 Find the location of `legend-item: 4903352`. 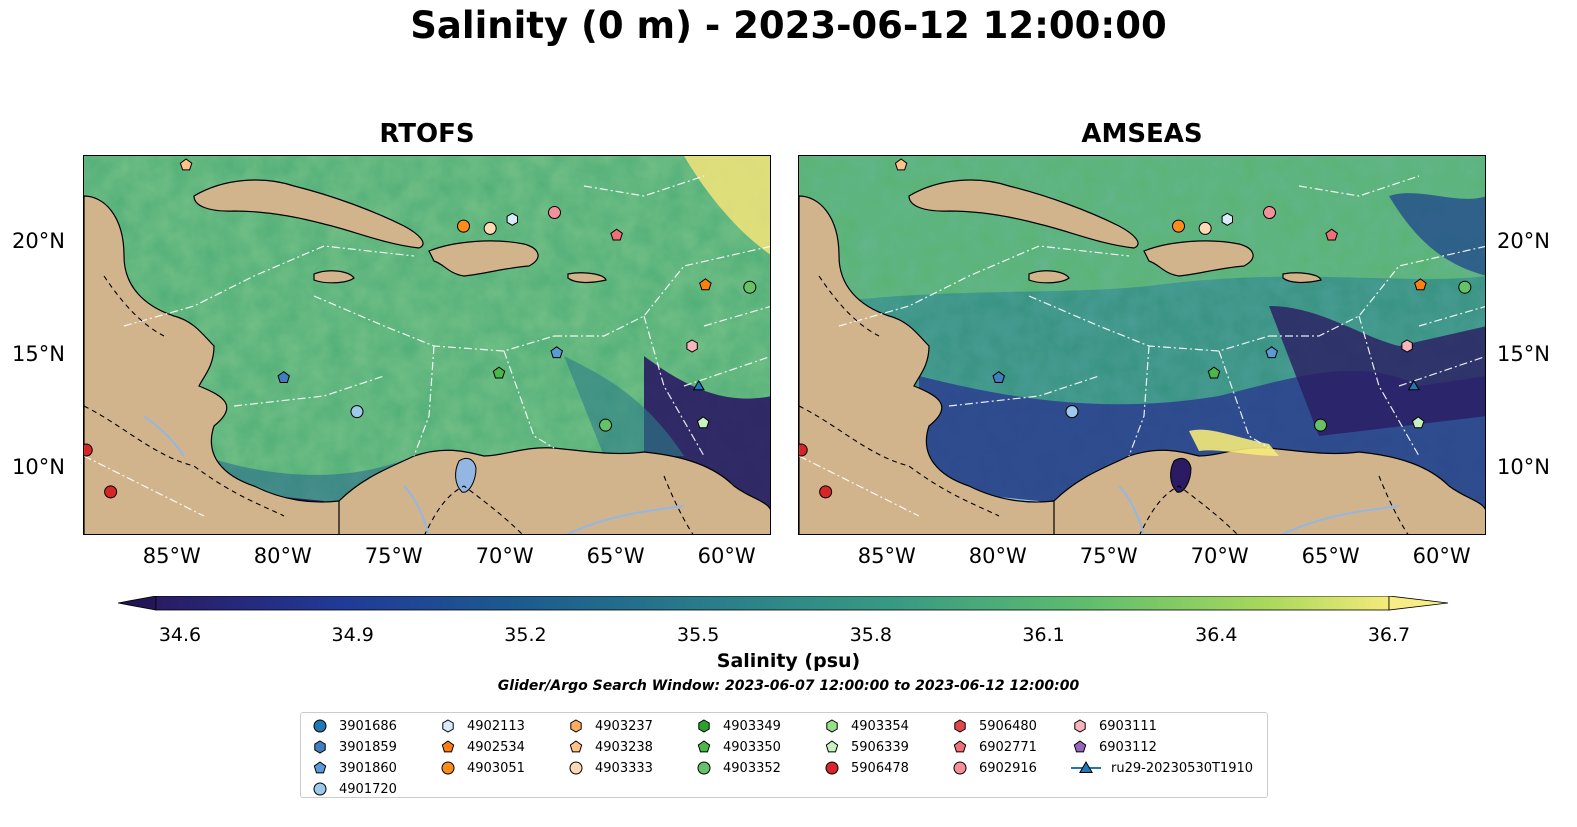

legend-item: 4903352 is located at coordinates (738, 768).